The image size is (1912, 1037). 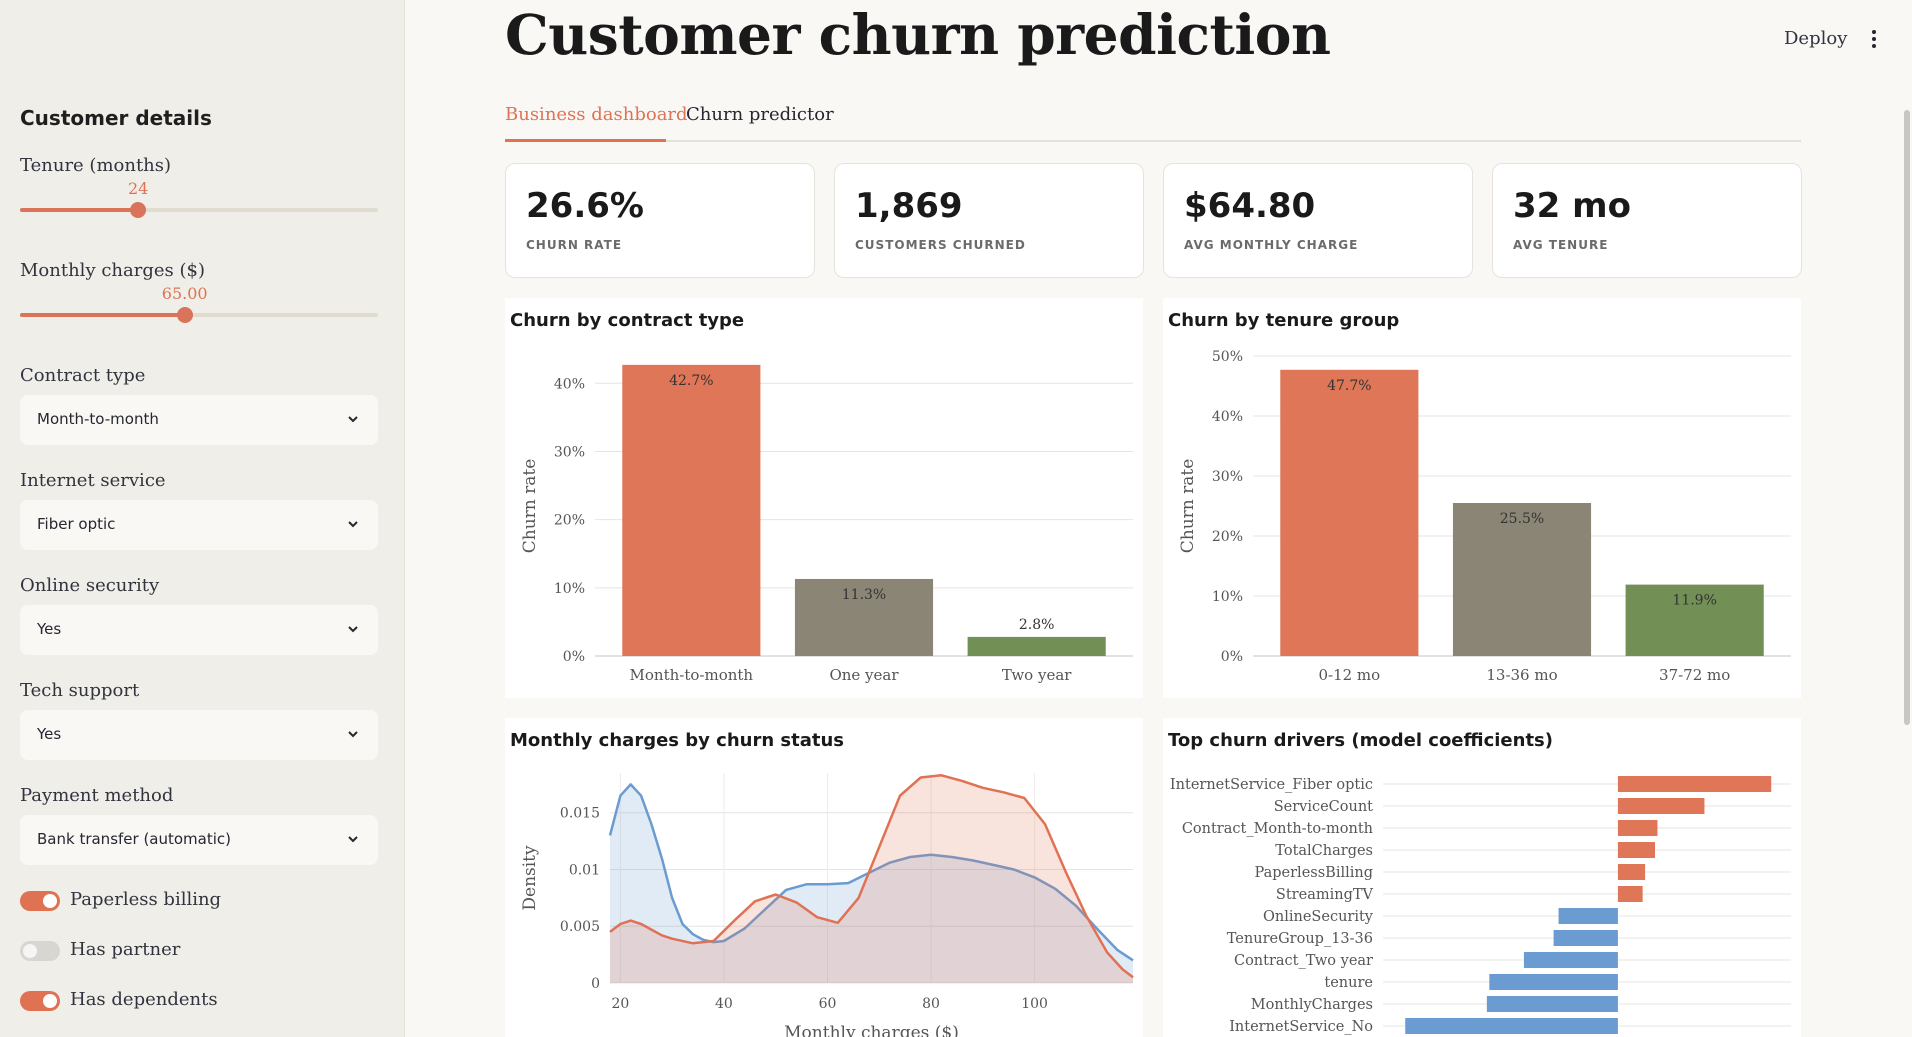 What do you see at coordinates (112, 270) in the screenshot?
I see `monthly-charges-label: Monthly charges ($)` at bounding box center [112, 270].